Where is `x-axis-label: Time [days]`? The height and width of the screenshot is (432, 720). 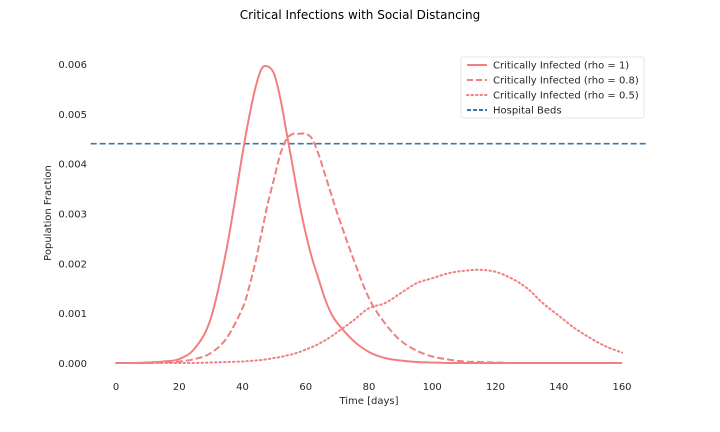 x-axis-label: Time [days] is located at coordinates (368, 401).